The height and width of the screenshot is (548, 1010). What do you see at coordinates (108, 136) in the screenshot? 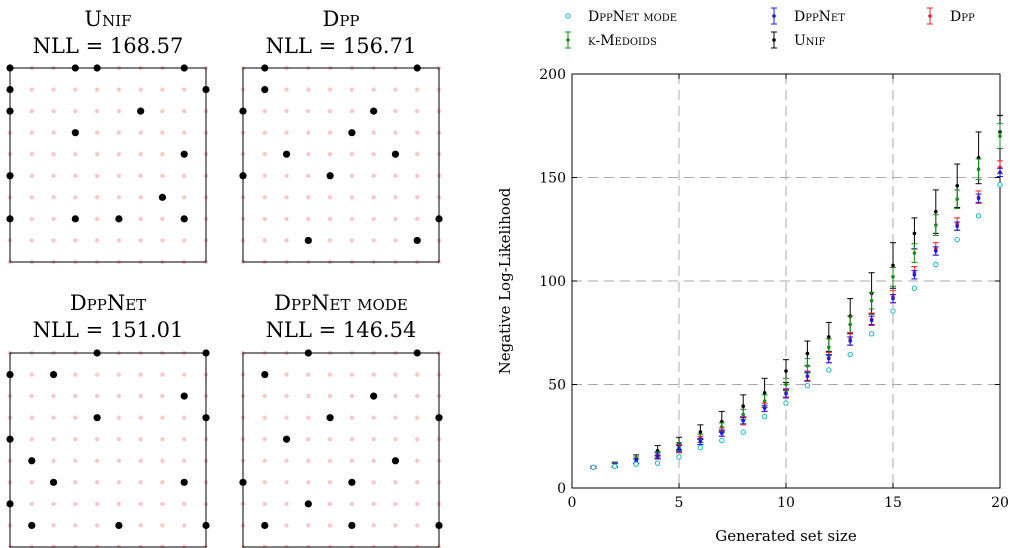
I see `panel-unif: Unif NLL = 168.57` at bounding box center [108, 136].